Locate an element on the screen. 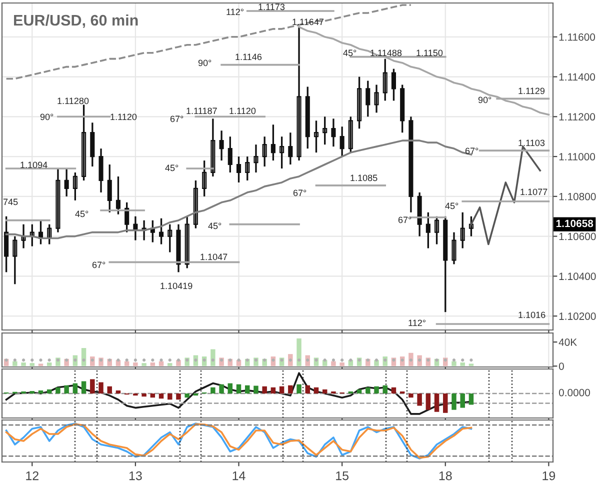  annotation: 1.1103 is located at coordinates (531, 143).